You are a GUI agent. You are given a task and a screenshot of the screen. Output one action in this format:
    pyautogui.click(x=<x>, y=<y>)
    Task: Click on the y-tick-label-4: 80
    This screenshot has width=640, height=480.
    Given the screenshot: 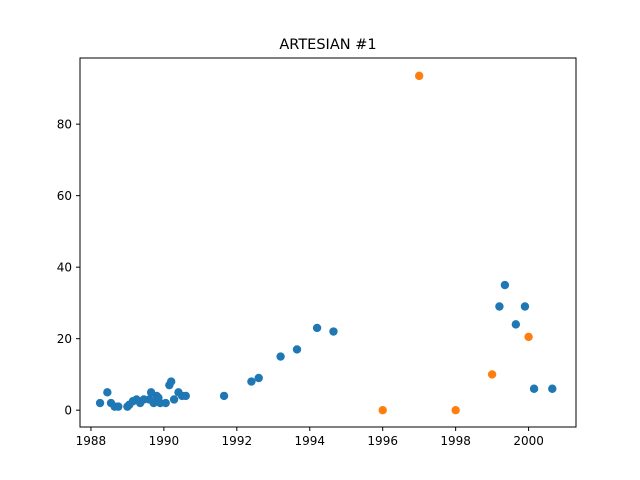 What is the action you would take?
    pyautogui.click(x=64, y=125)
    